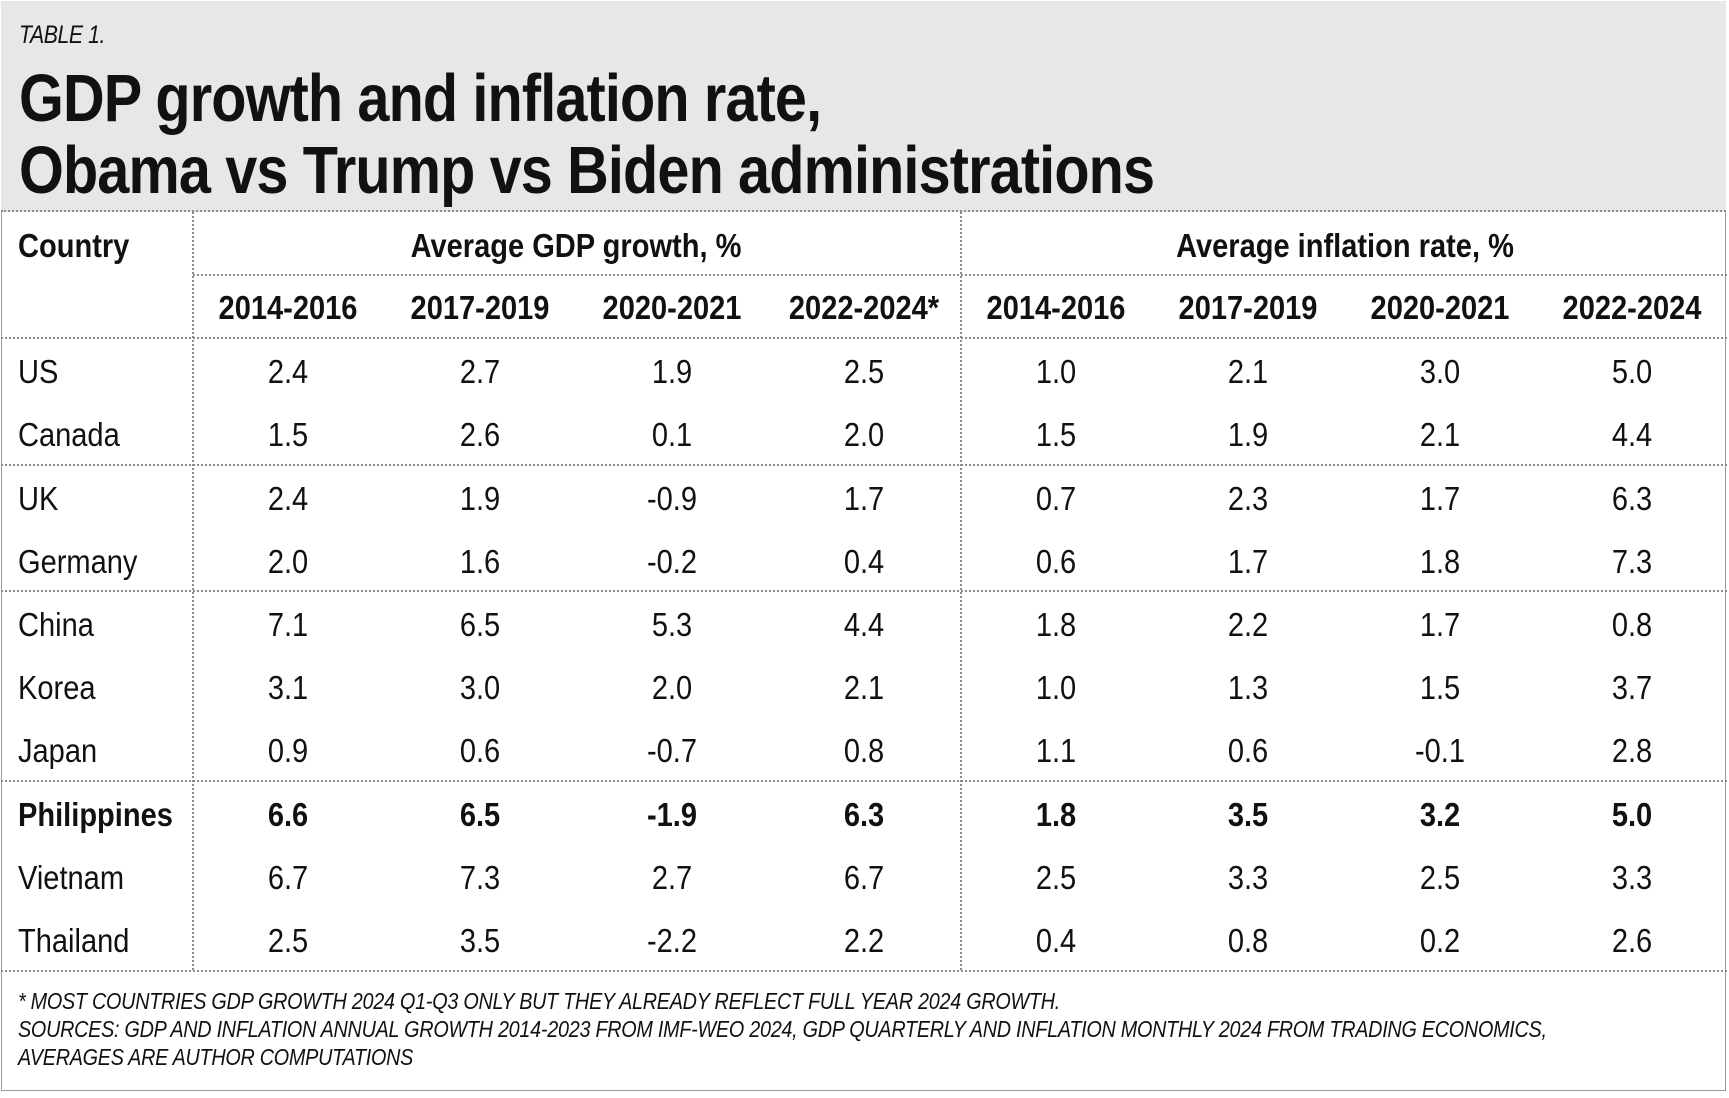 The image size is (1729, 1098). I want to click on inflation-cell: 1.1, so click(1056, 750).